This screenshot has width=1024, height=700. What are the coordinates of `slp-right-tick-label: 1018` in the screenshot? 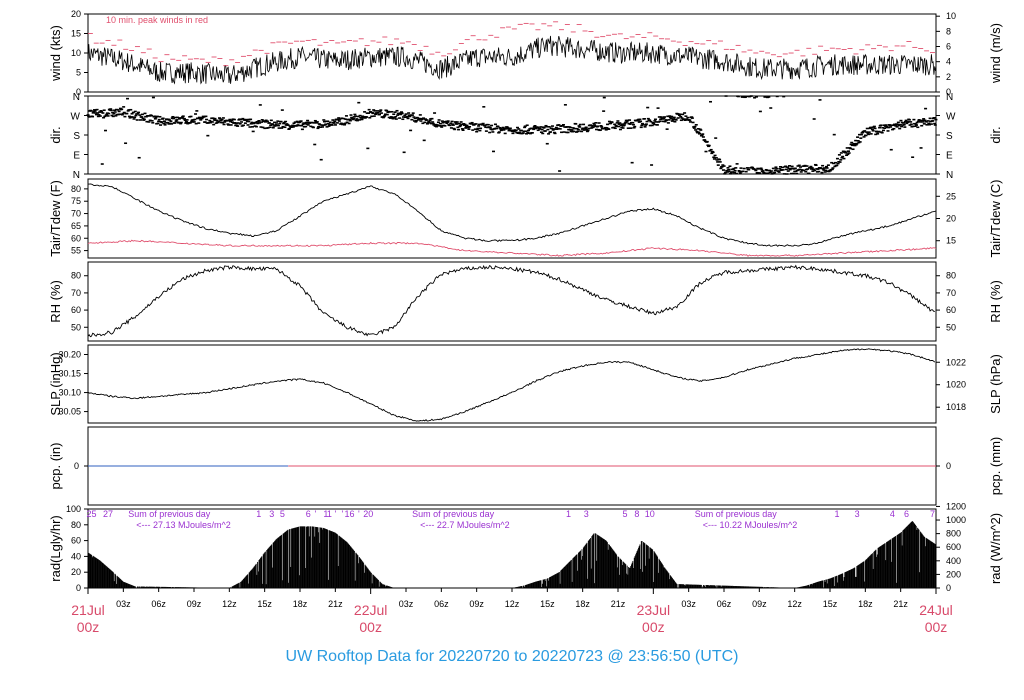 It's located at (956, 407).